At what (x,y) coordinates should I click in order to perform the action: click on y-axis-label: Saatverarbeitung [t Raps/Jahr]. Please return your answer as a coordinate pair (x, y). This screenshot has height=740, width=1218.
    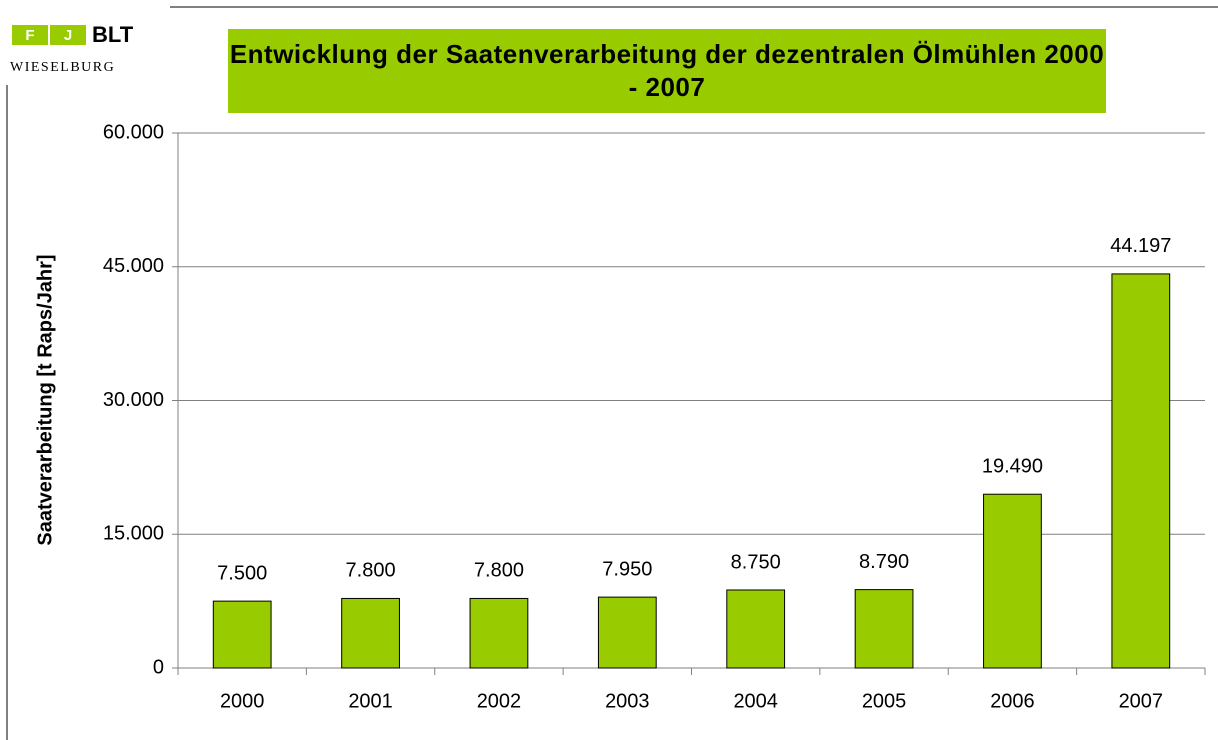
    Looking at the image, I should click on (45, 399).